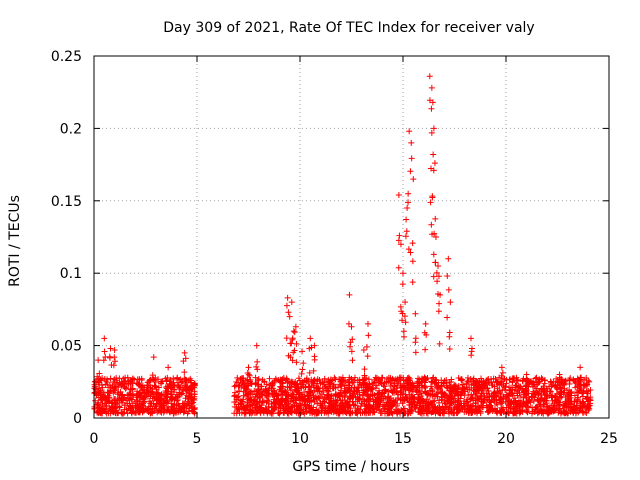 Image resolution: width=640 pixels, height=480 pixels. Describe the element at coordinates (300, 439) in the screenshot. I see `x-tick-label: 10` at that location.